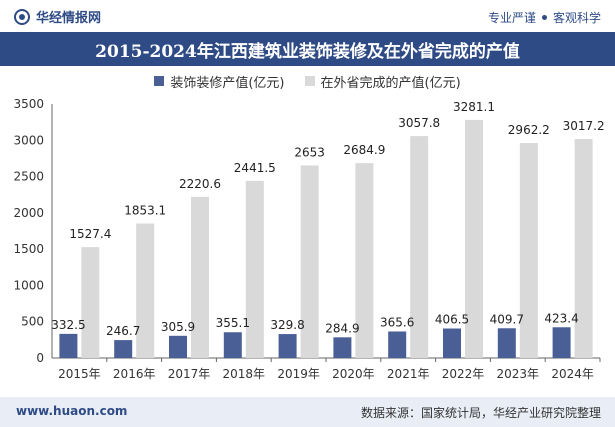 The width and height of the screenshot is (615, 427). What do you see at coordinates (408, 374) in the screenshot?
I see `x-tick-label: 2021年` at bounding box center [408, 374].